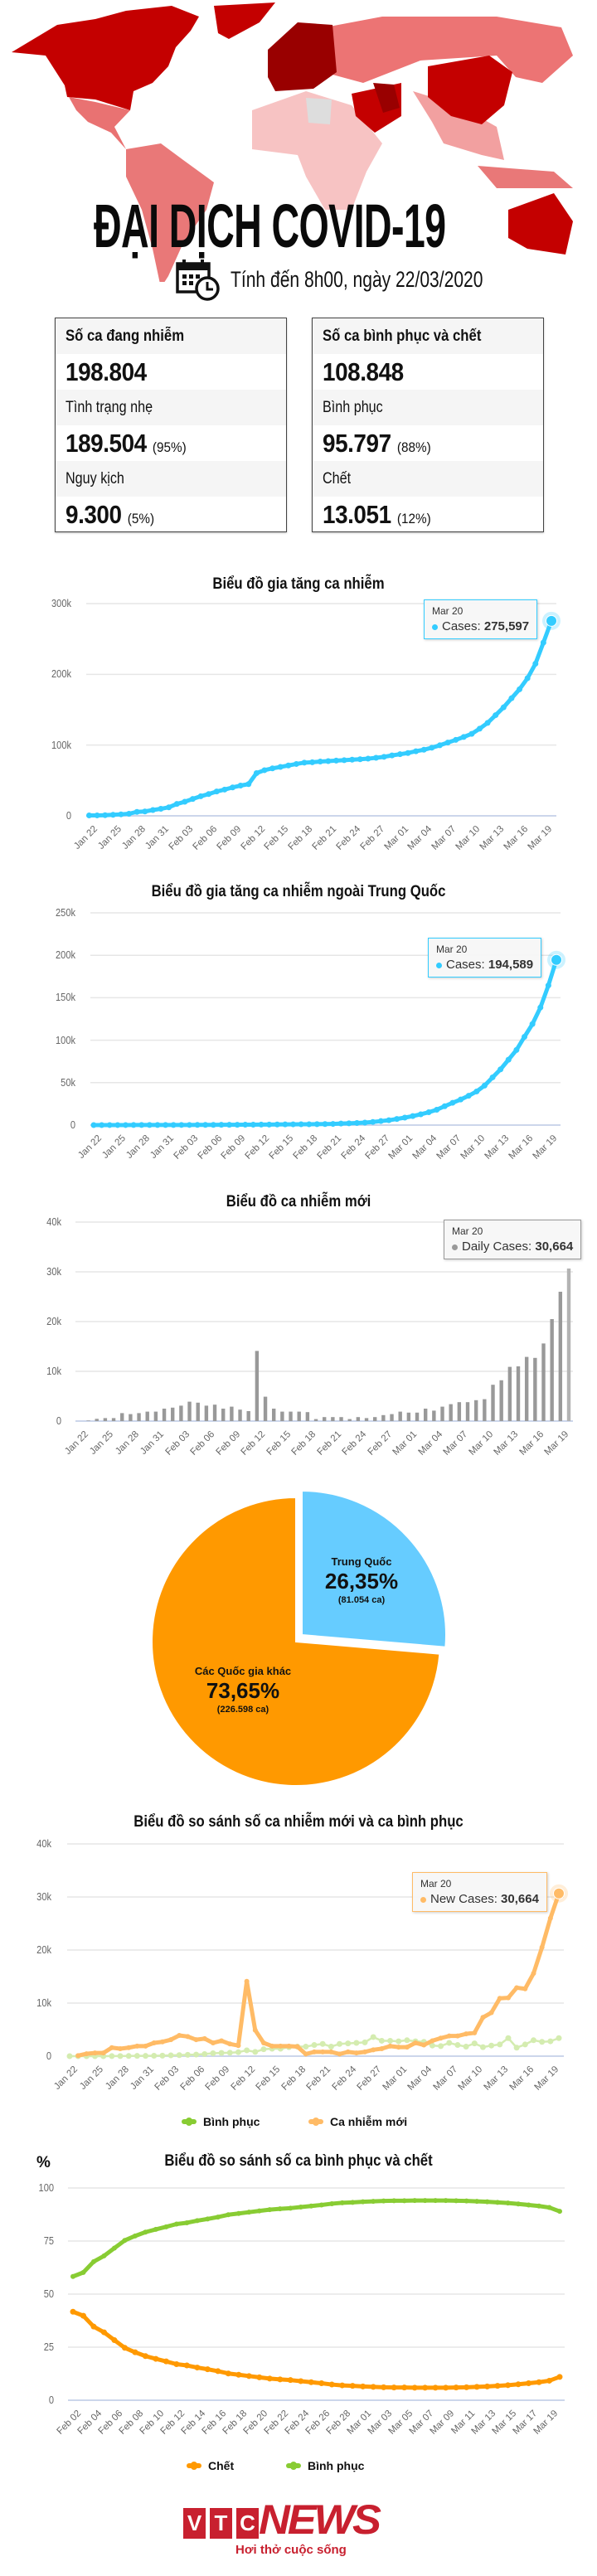  What do you see at coordinates (484, 965) in the screenshot?
I see `tooltip-value-line: Cases: 194,589` at bounding box center [484, 965].